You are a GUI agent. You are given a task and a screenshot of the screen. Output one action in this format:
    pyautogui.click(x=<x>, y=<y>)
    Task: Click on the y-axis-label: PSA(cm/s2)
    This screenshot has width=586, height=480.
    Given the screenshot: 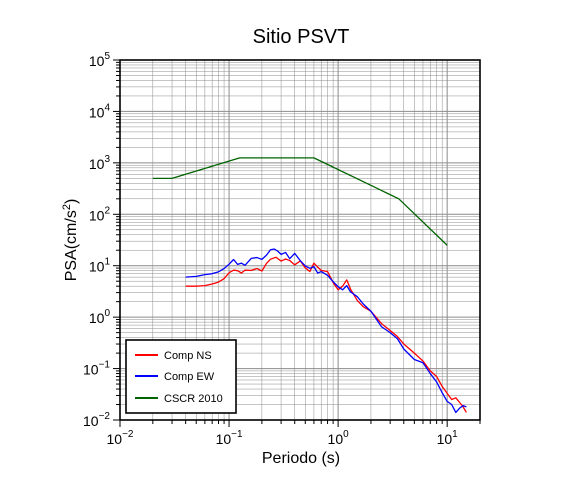 What is the action you would take?
    pyautogui.click(x=70, y=240)
    